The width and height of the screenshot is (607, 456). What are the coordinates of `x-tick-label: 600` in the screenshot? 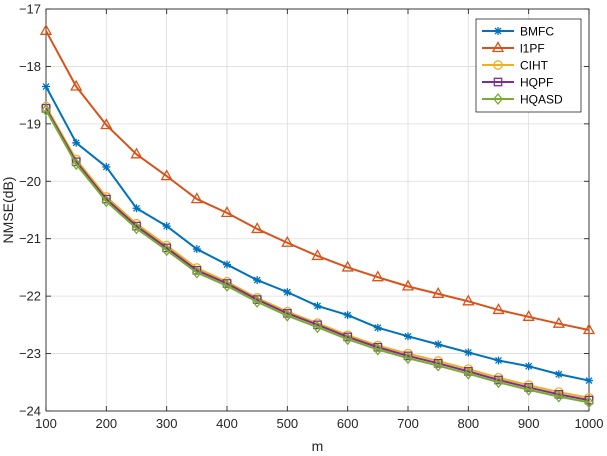 It's located at (348, 423).